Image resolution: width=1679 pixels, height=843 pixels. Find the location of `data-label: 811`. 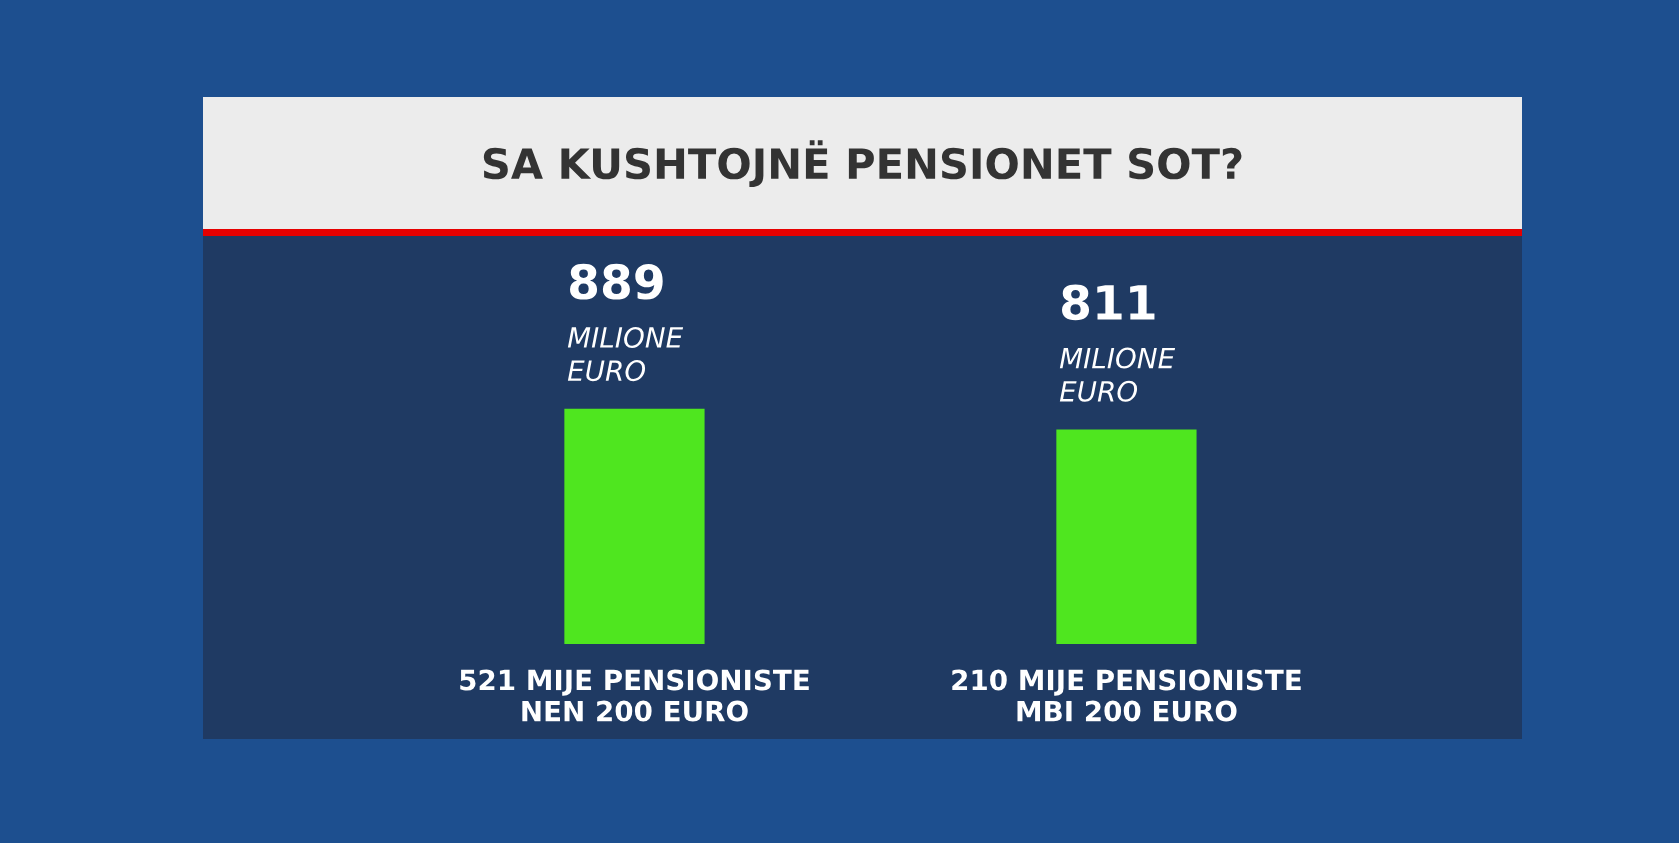

data-label: 811 is located at coordinates (1108, 302).